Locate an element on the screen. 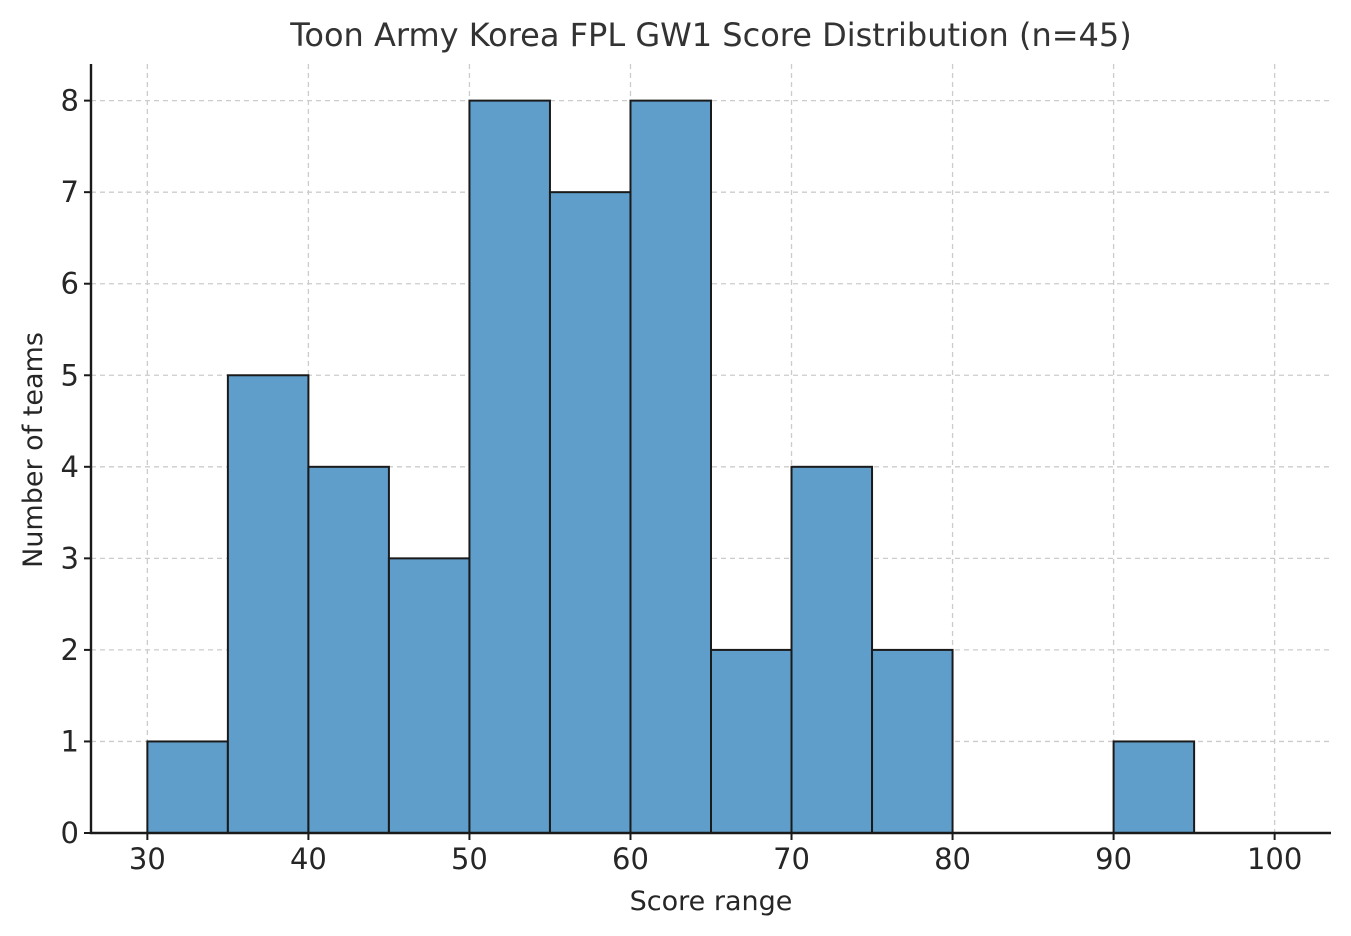 Image resolution: width=1351 pixels, height=936 pixels. y-tick-label: 3 is located at coordinates (70, 558).